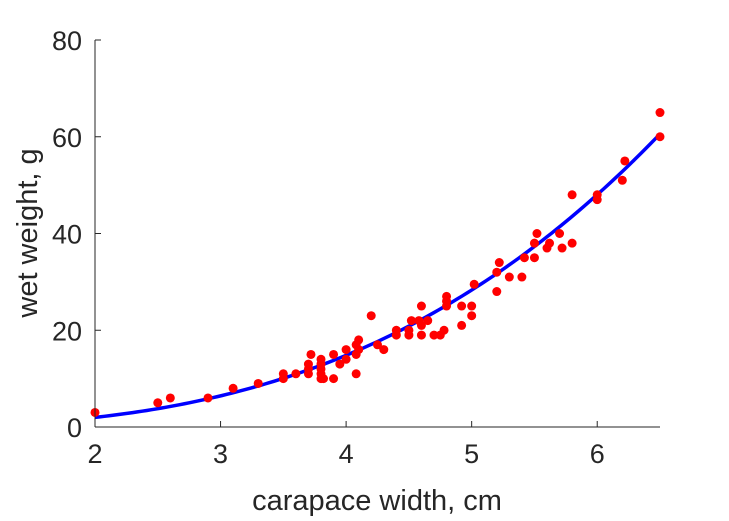  Describe the element at coordinates (67, 331) in the screenshot. I see `y-tick-label: 20` at that location.